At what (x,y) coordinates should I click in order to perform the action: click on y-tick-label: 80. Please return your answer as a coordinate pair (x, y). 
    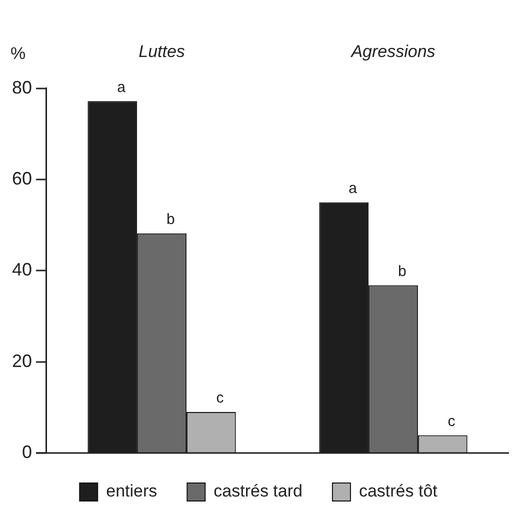
    Looking at the image, I should click on (22, 87).